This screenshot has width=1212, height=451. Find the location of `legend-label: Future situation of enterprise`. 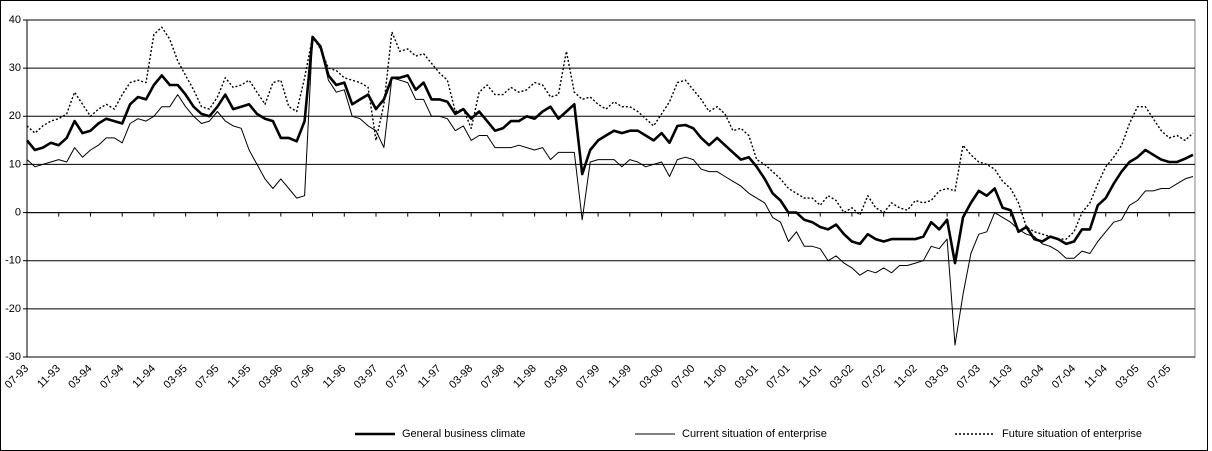

legend-label: Future situation of enterprise is located at coordinates (1072, 434).